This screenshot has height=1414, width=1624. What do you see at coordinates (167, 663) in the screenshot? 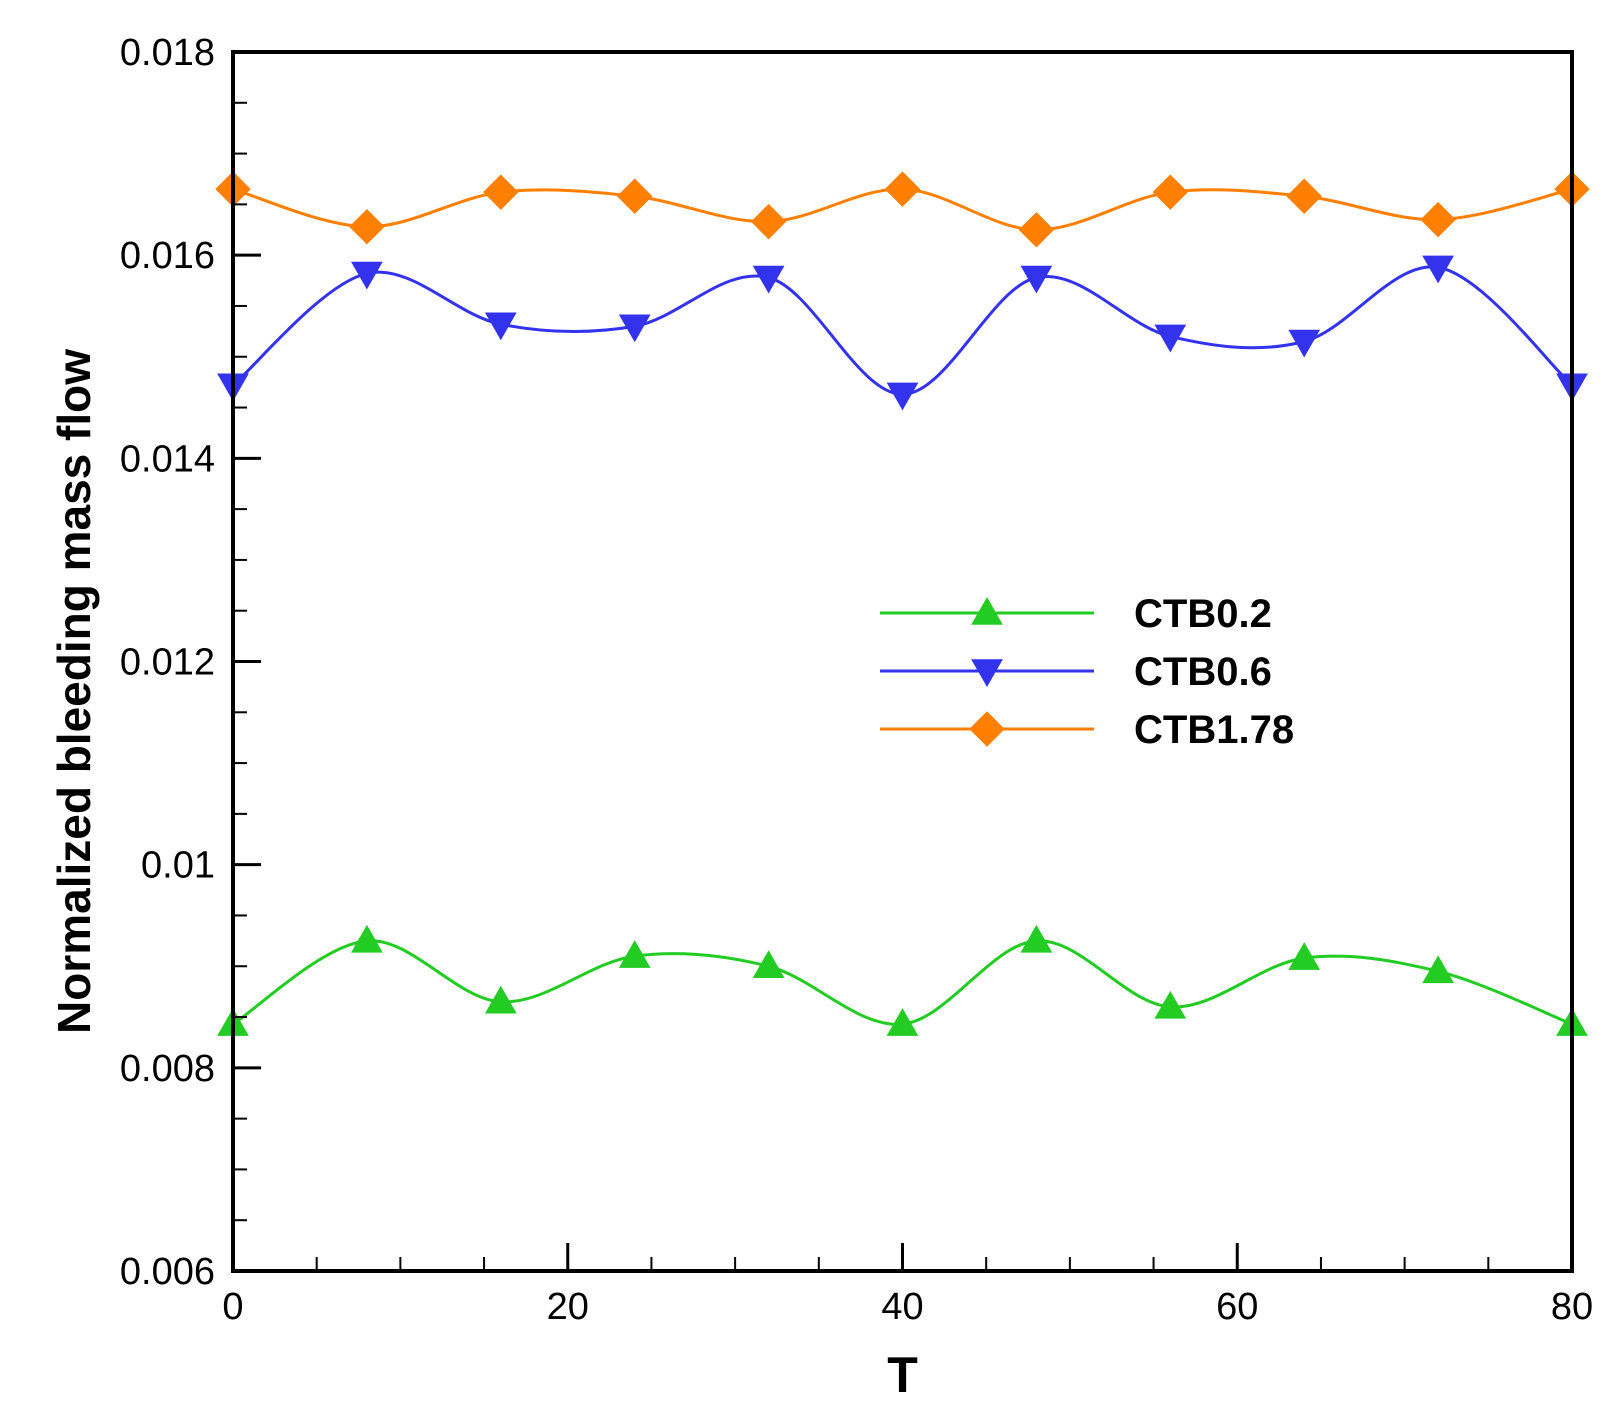
I see `y-tick-label: 0.012` at bounding box center [167, 663].